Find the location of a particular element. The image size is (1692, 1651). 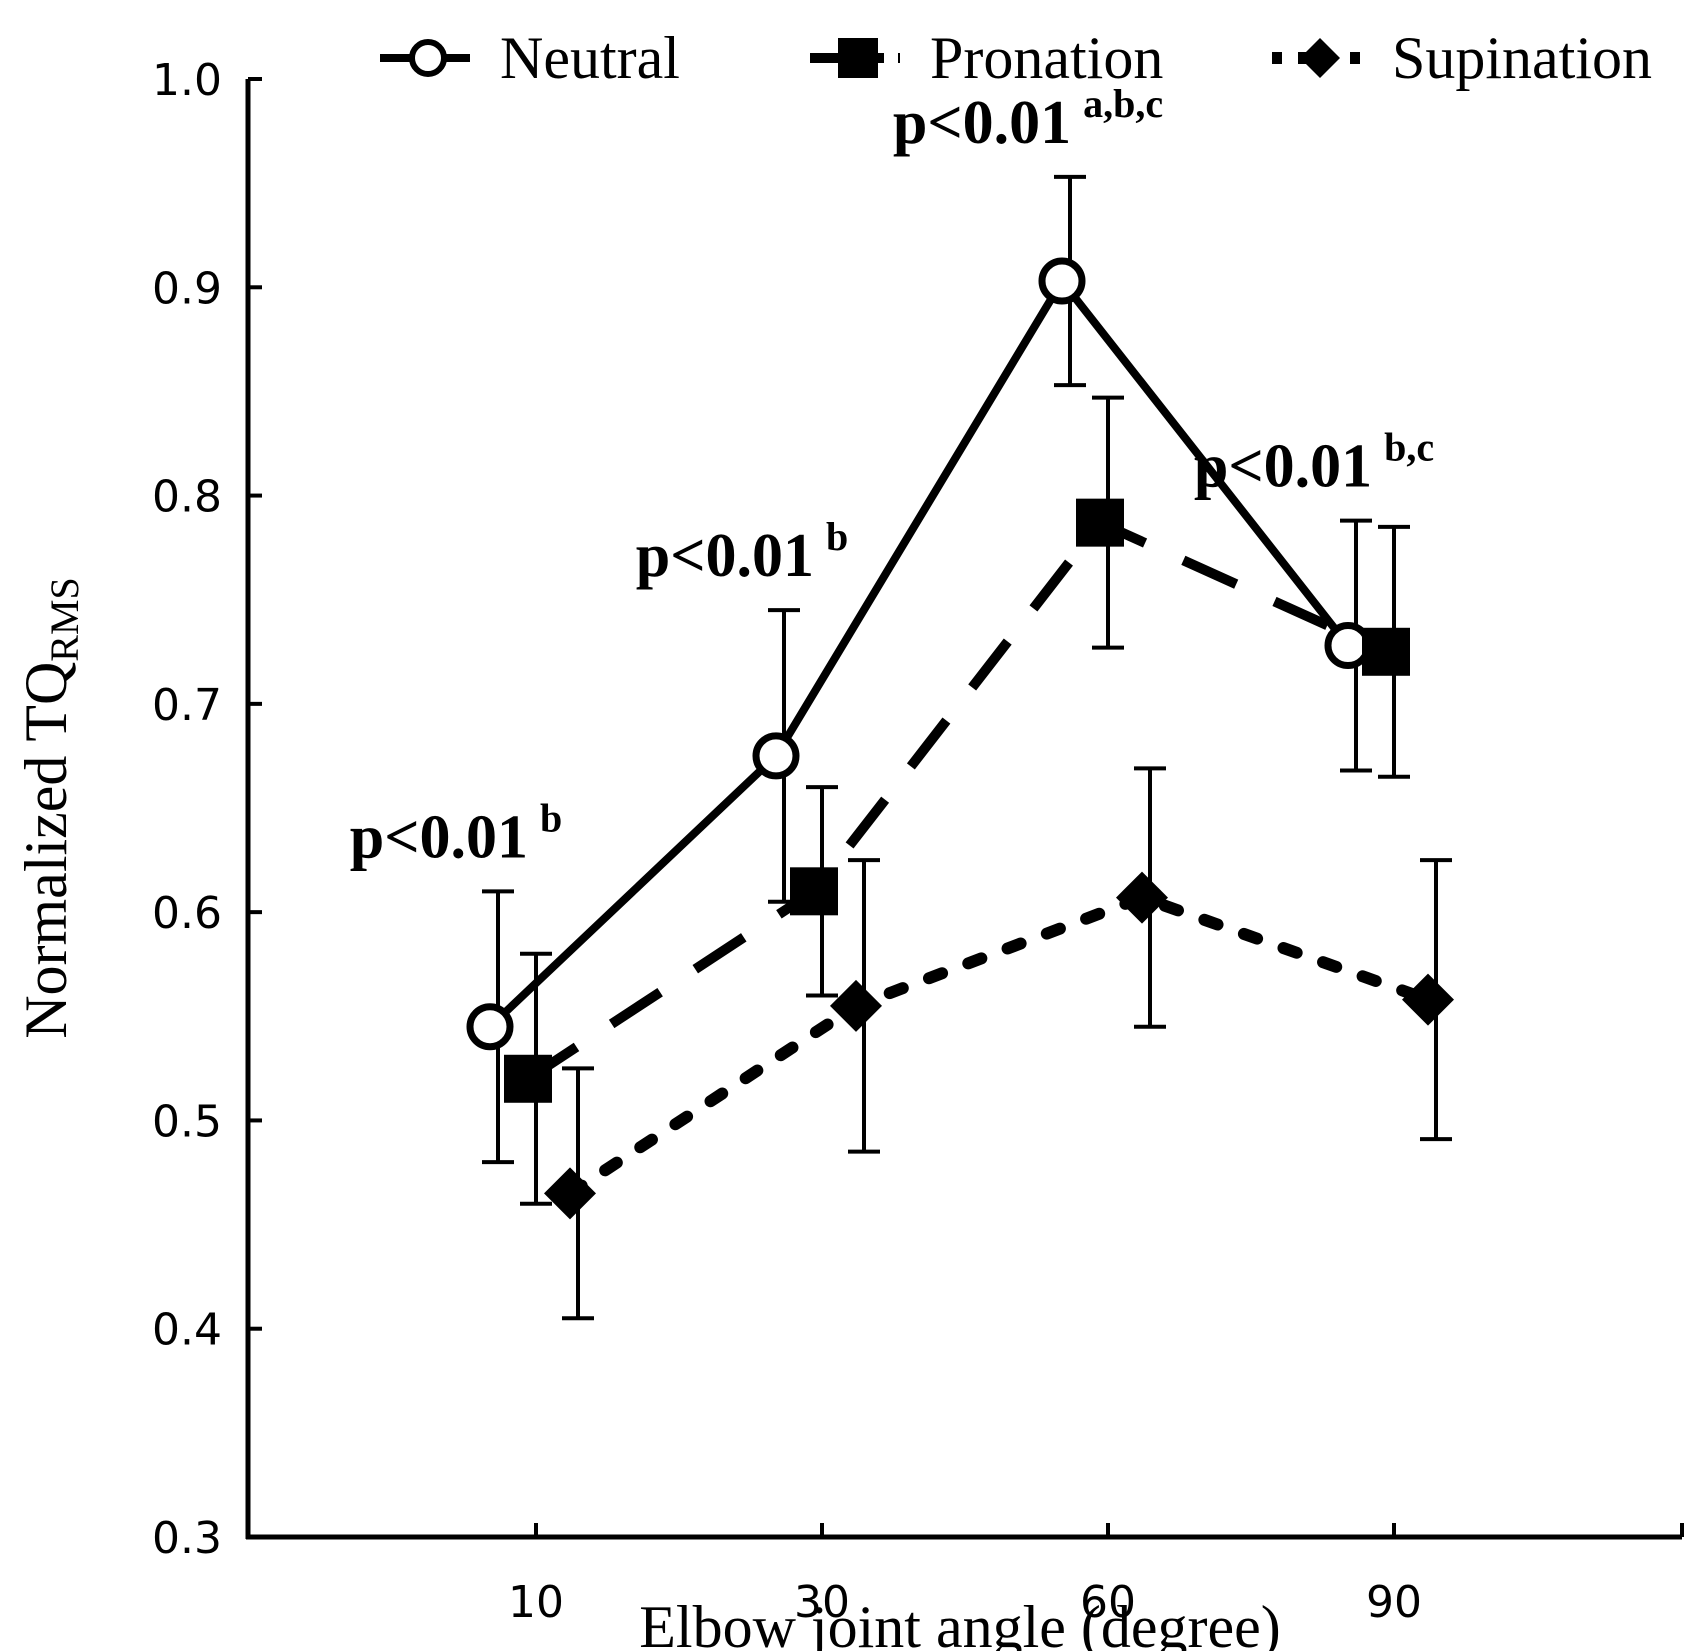

significance-annotation: p<0.01 a,b,c is located at coordinates (1028, 119).